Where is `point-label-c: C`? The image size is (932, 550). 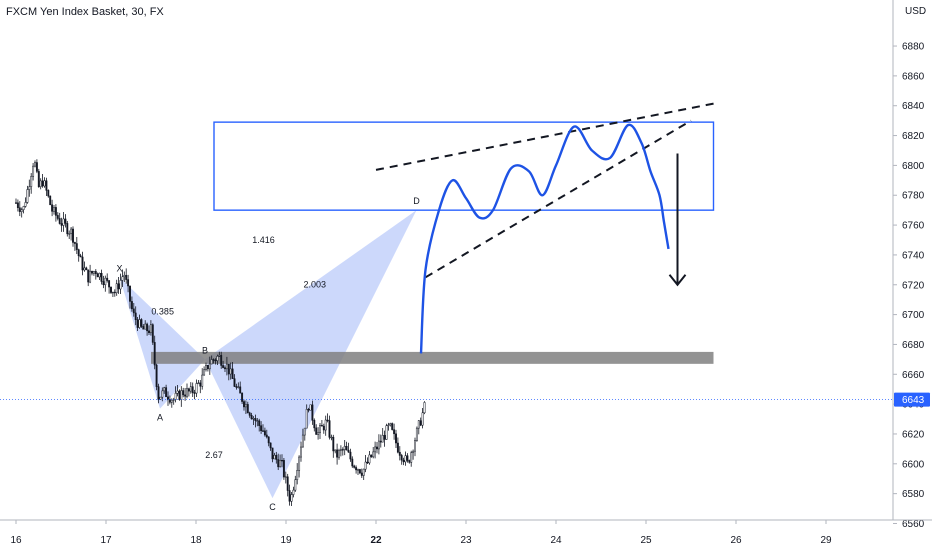 point-label-c: C is located at coordinates (272, 507).